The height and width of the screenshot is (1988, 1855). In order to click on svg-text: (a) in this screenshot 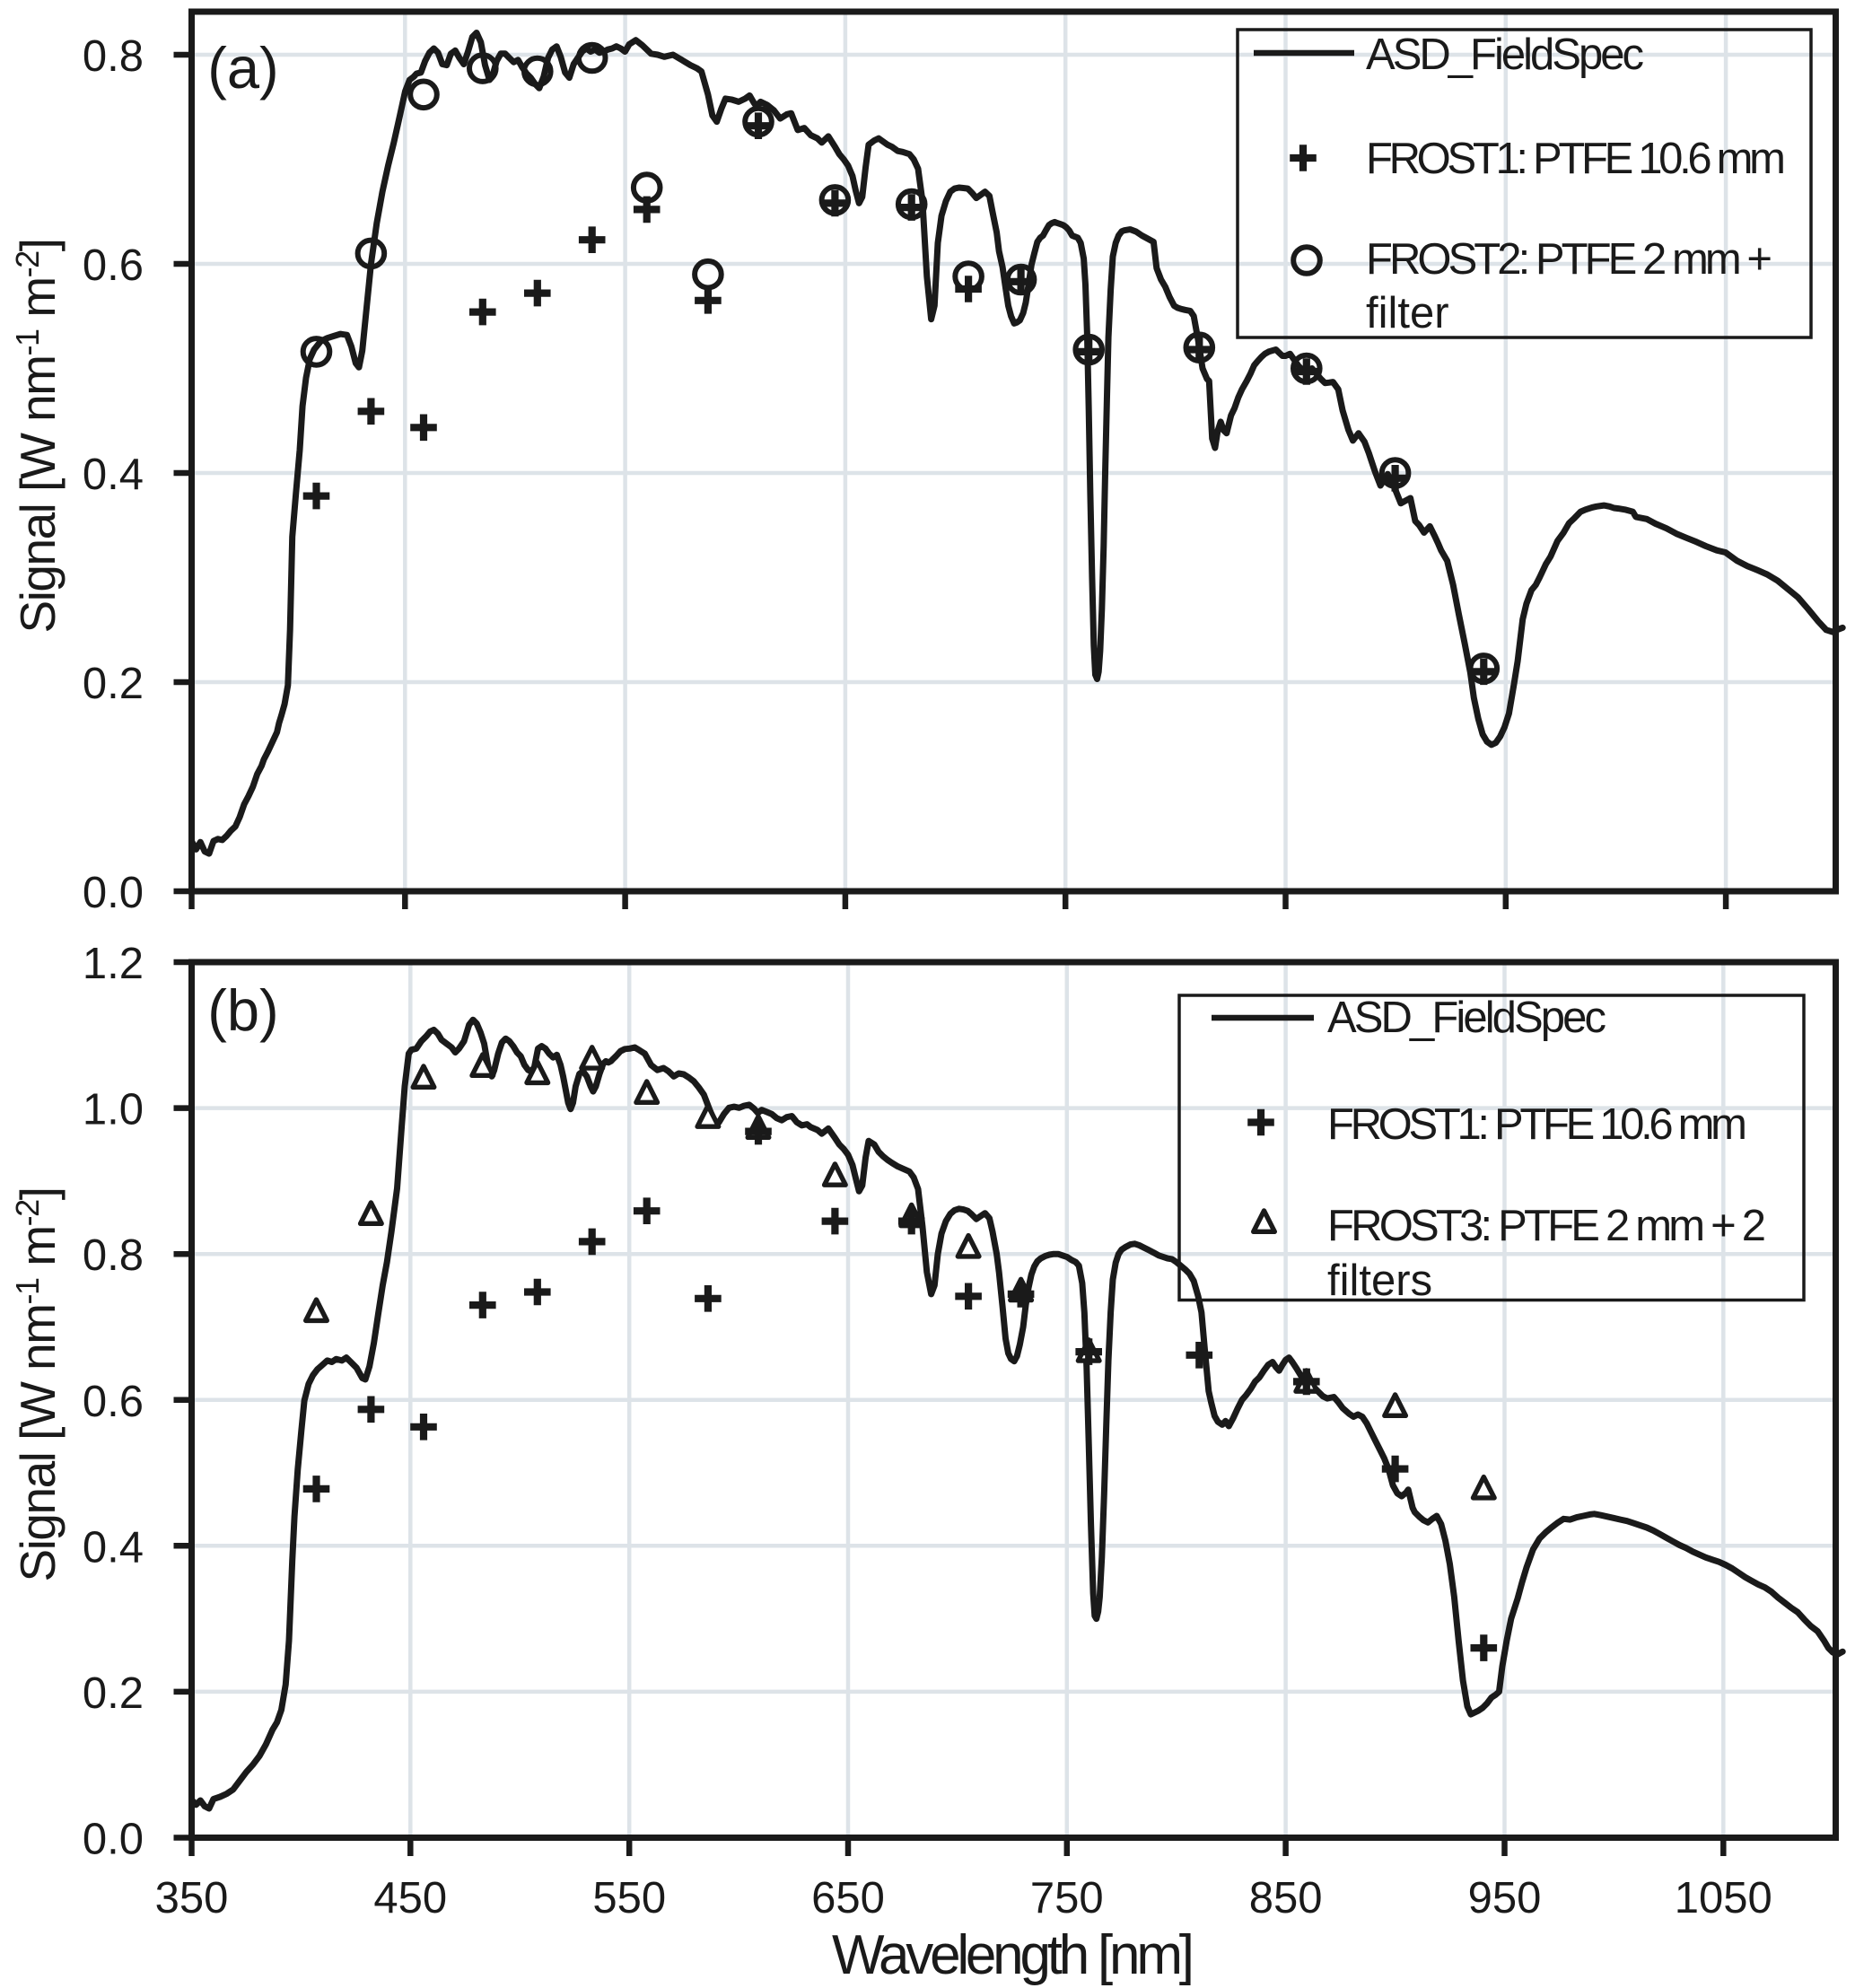, I will do `click(243, 68)`.